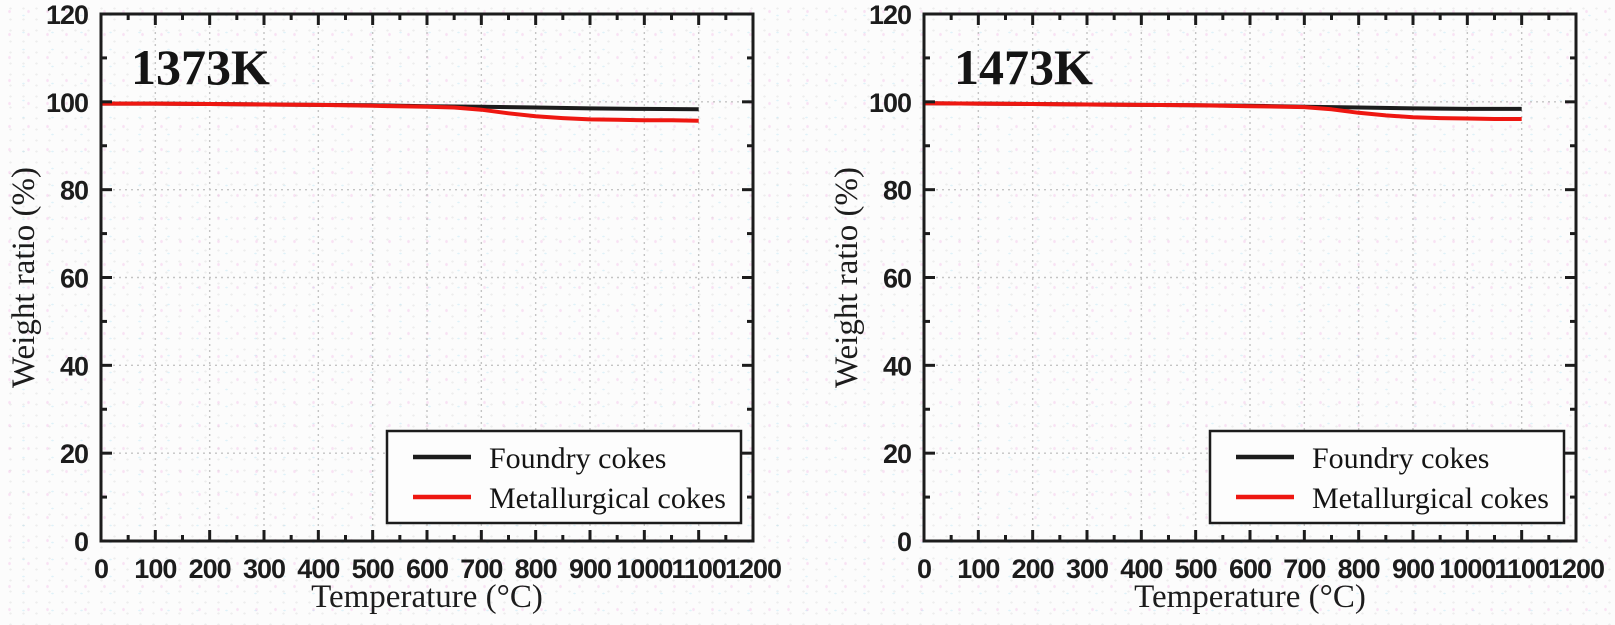 The height and width of the screenshot is (625, 1615). I want to click on chart-title: 1373K, so click(200, 67).